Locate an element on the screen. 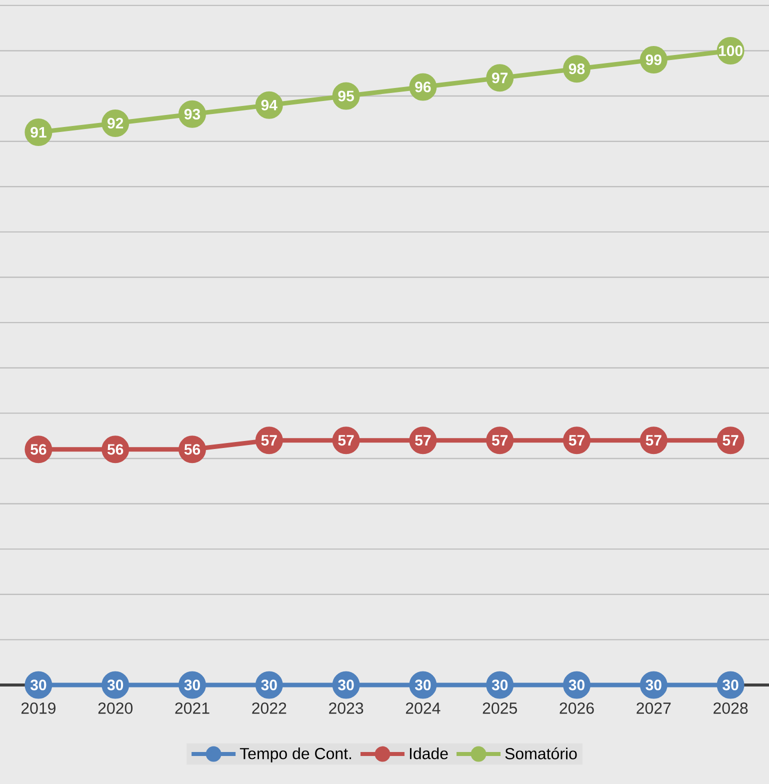 The height and width of the screenshot is (784, 769). legend-label: Idade is located at coordinates (429, 754).